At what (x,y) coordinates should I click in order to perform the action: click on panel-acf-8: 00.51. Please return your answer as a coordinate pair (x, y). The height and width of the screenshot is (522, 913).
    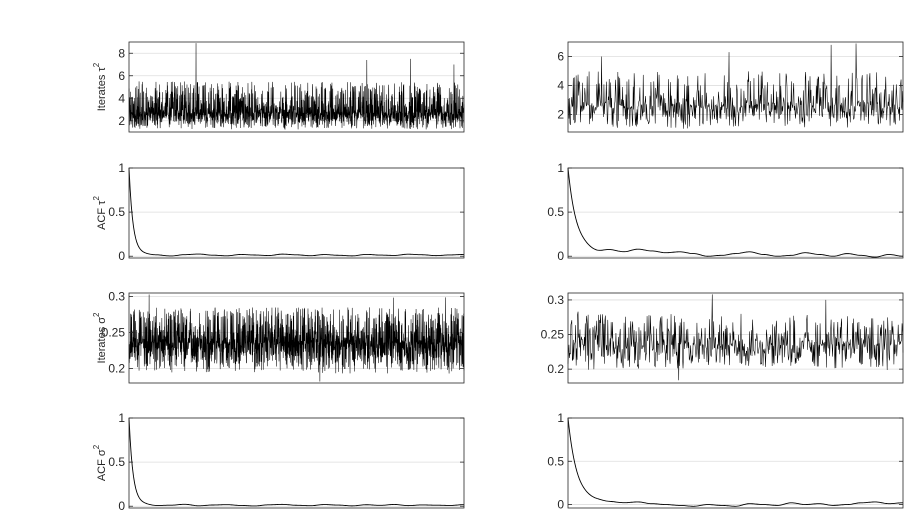
    Looking at the image, I should click on (725, 461).